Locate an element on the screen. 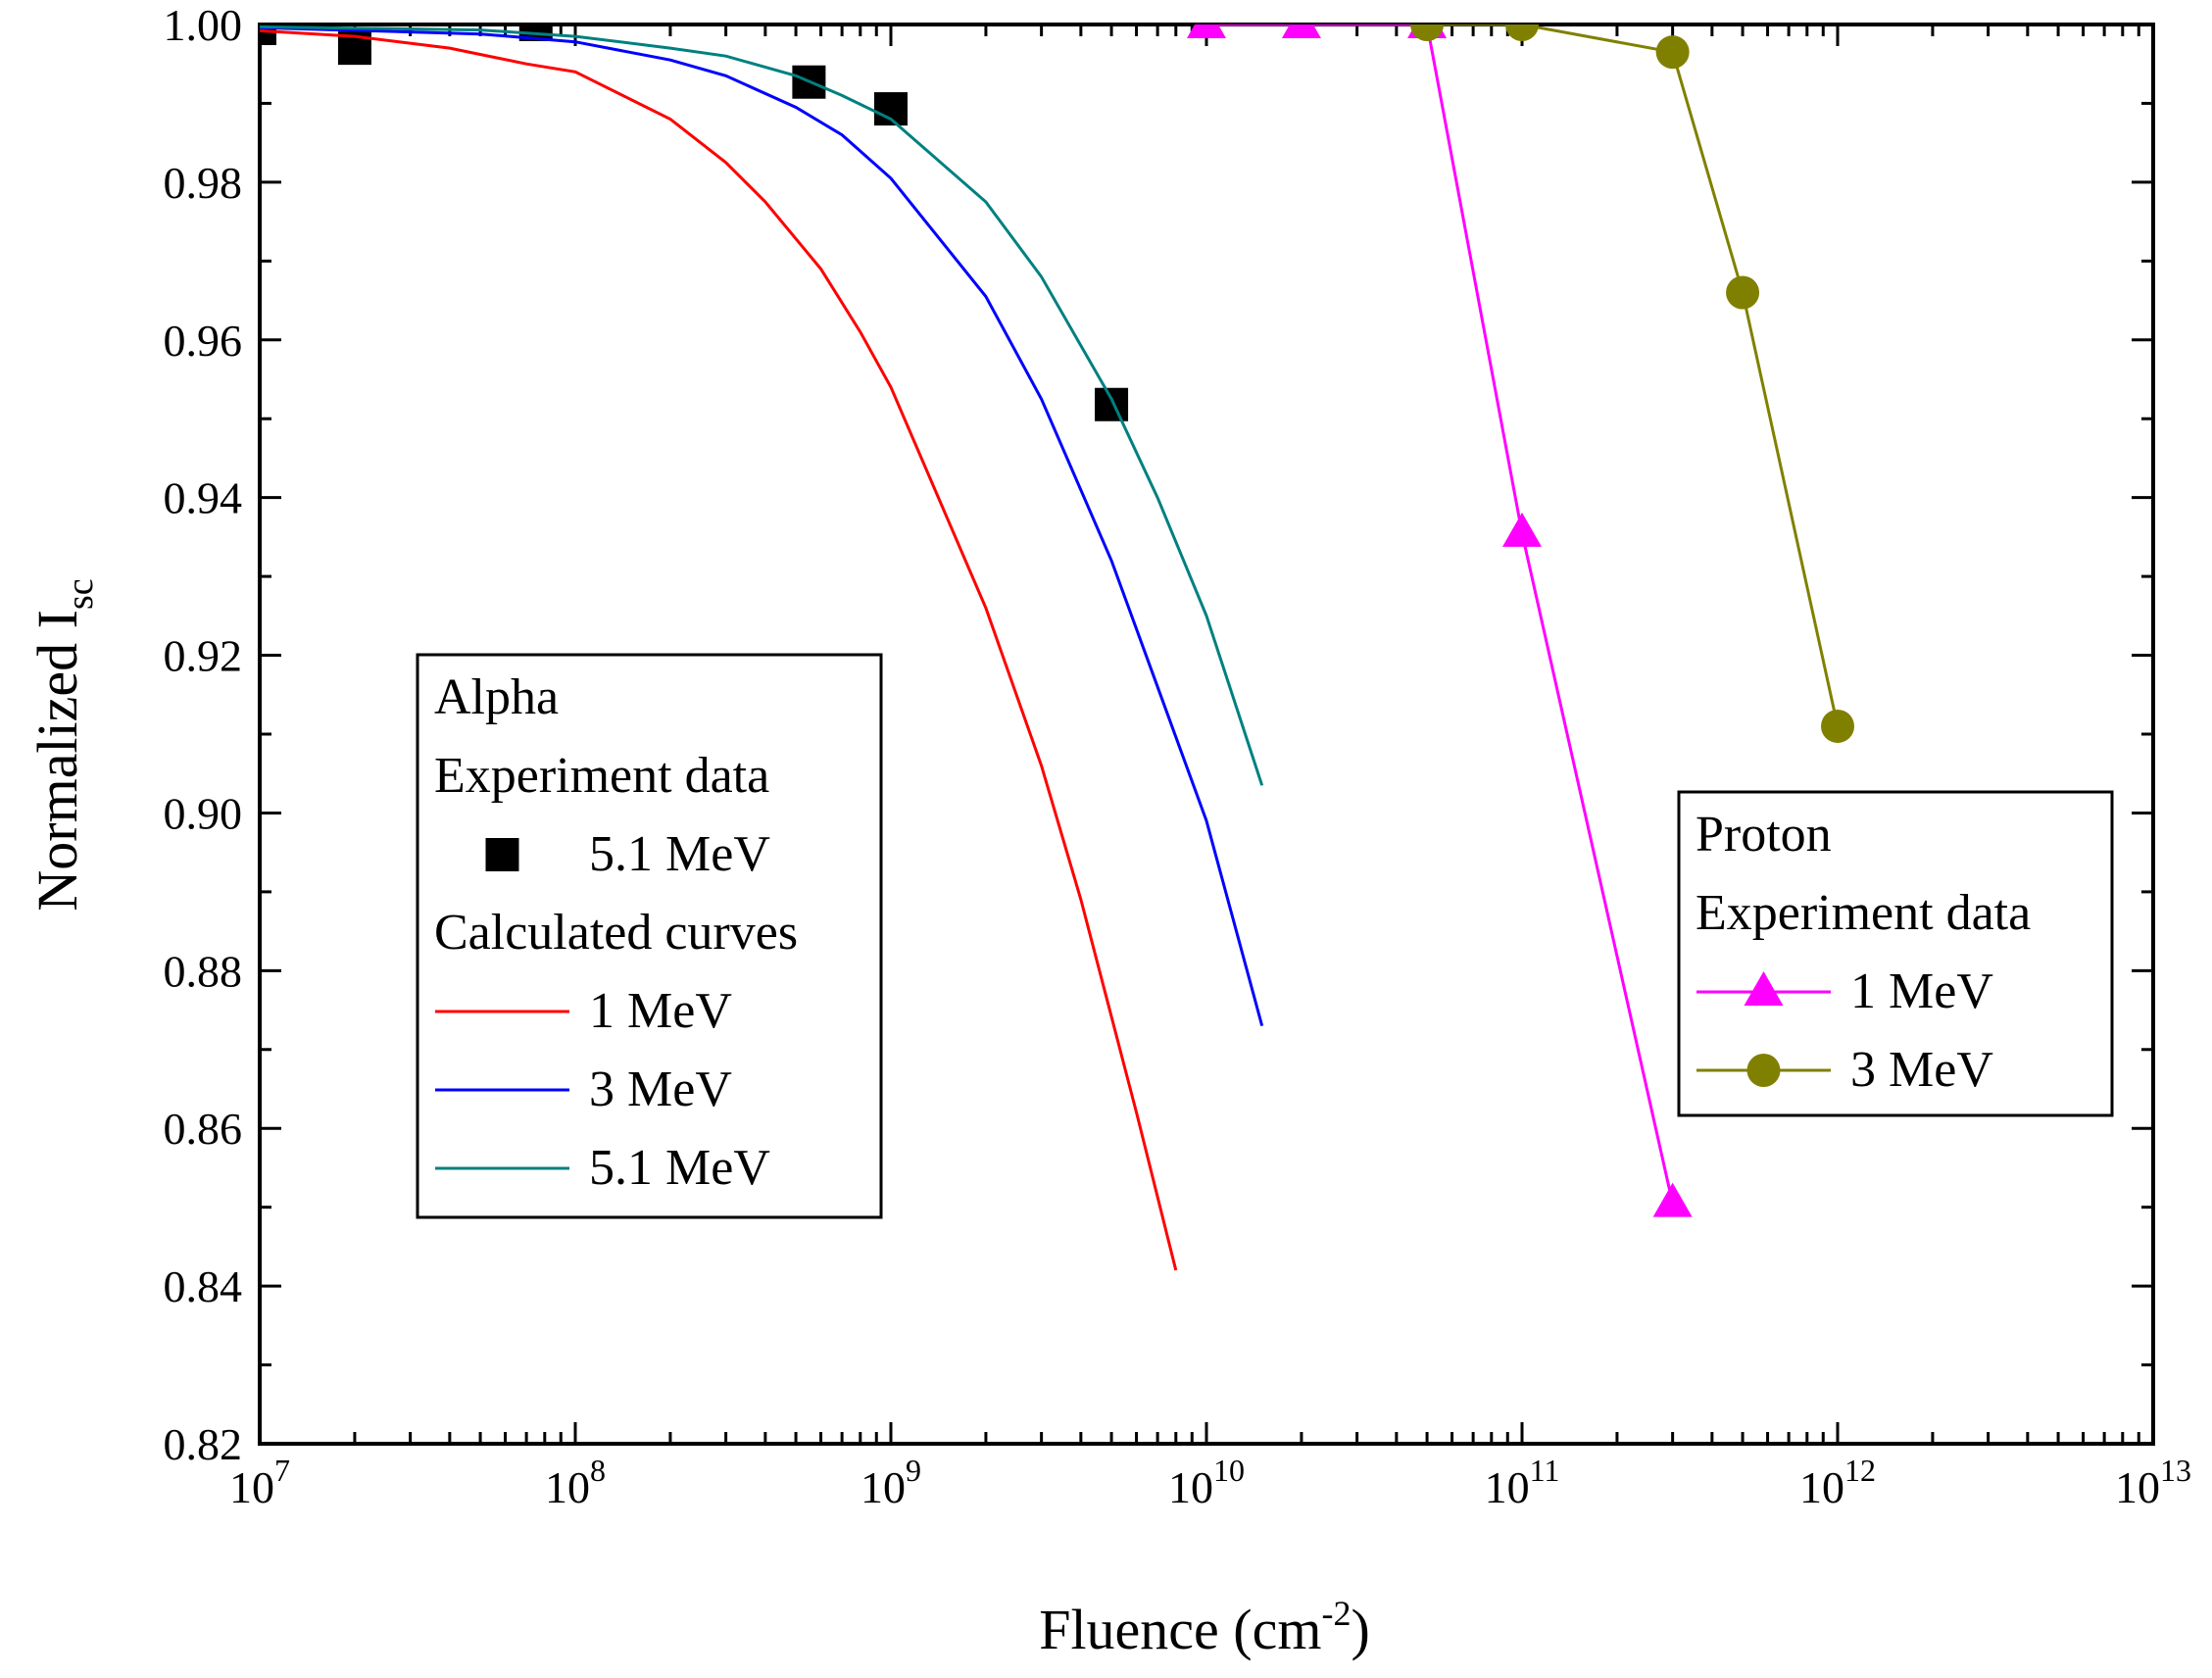 This screenshot has width=2212, height=1678. x-tick-label: 10⁸ is located at coordinates (576, 1483).